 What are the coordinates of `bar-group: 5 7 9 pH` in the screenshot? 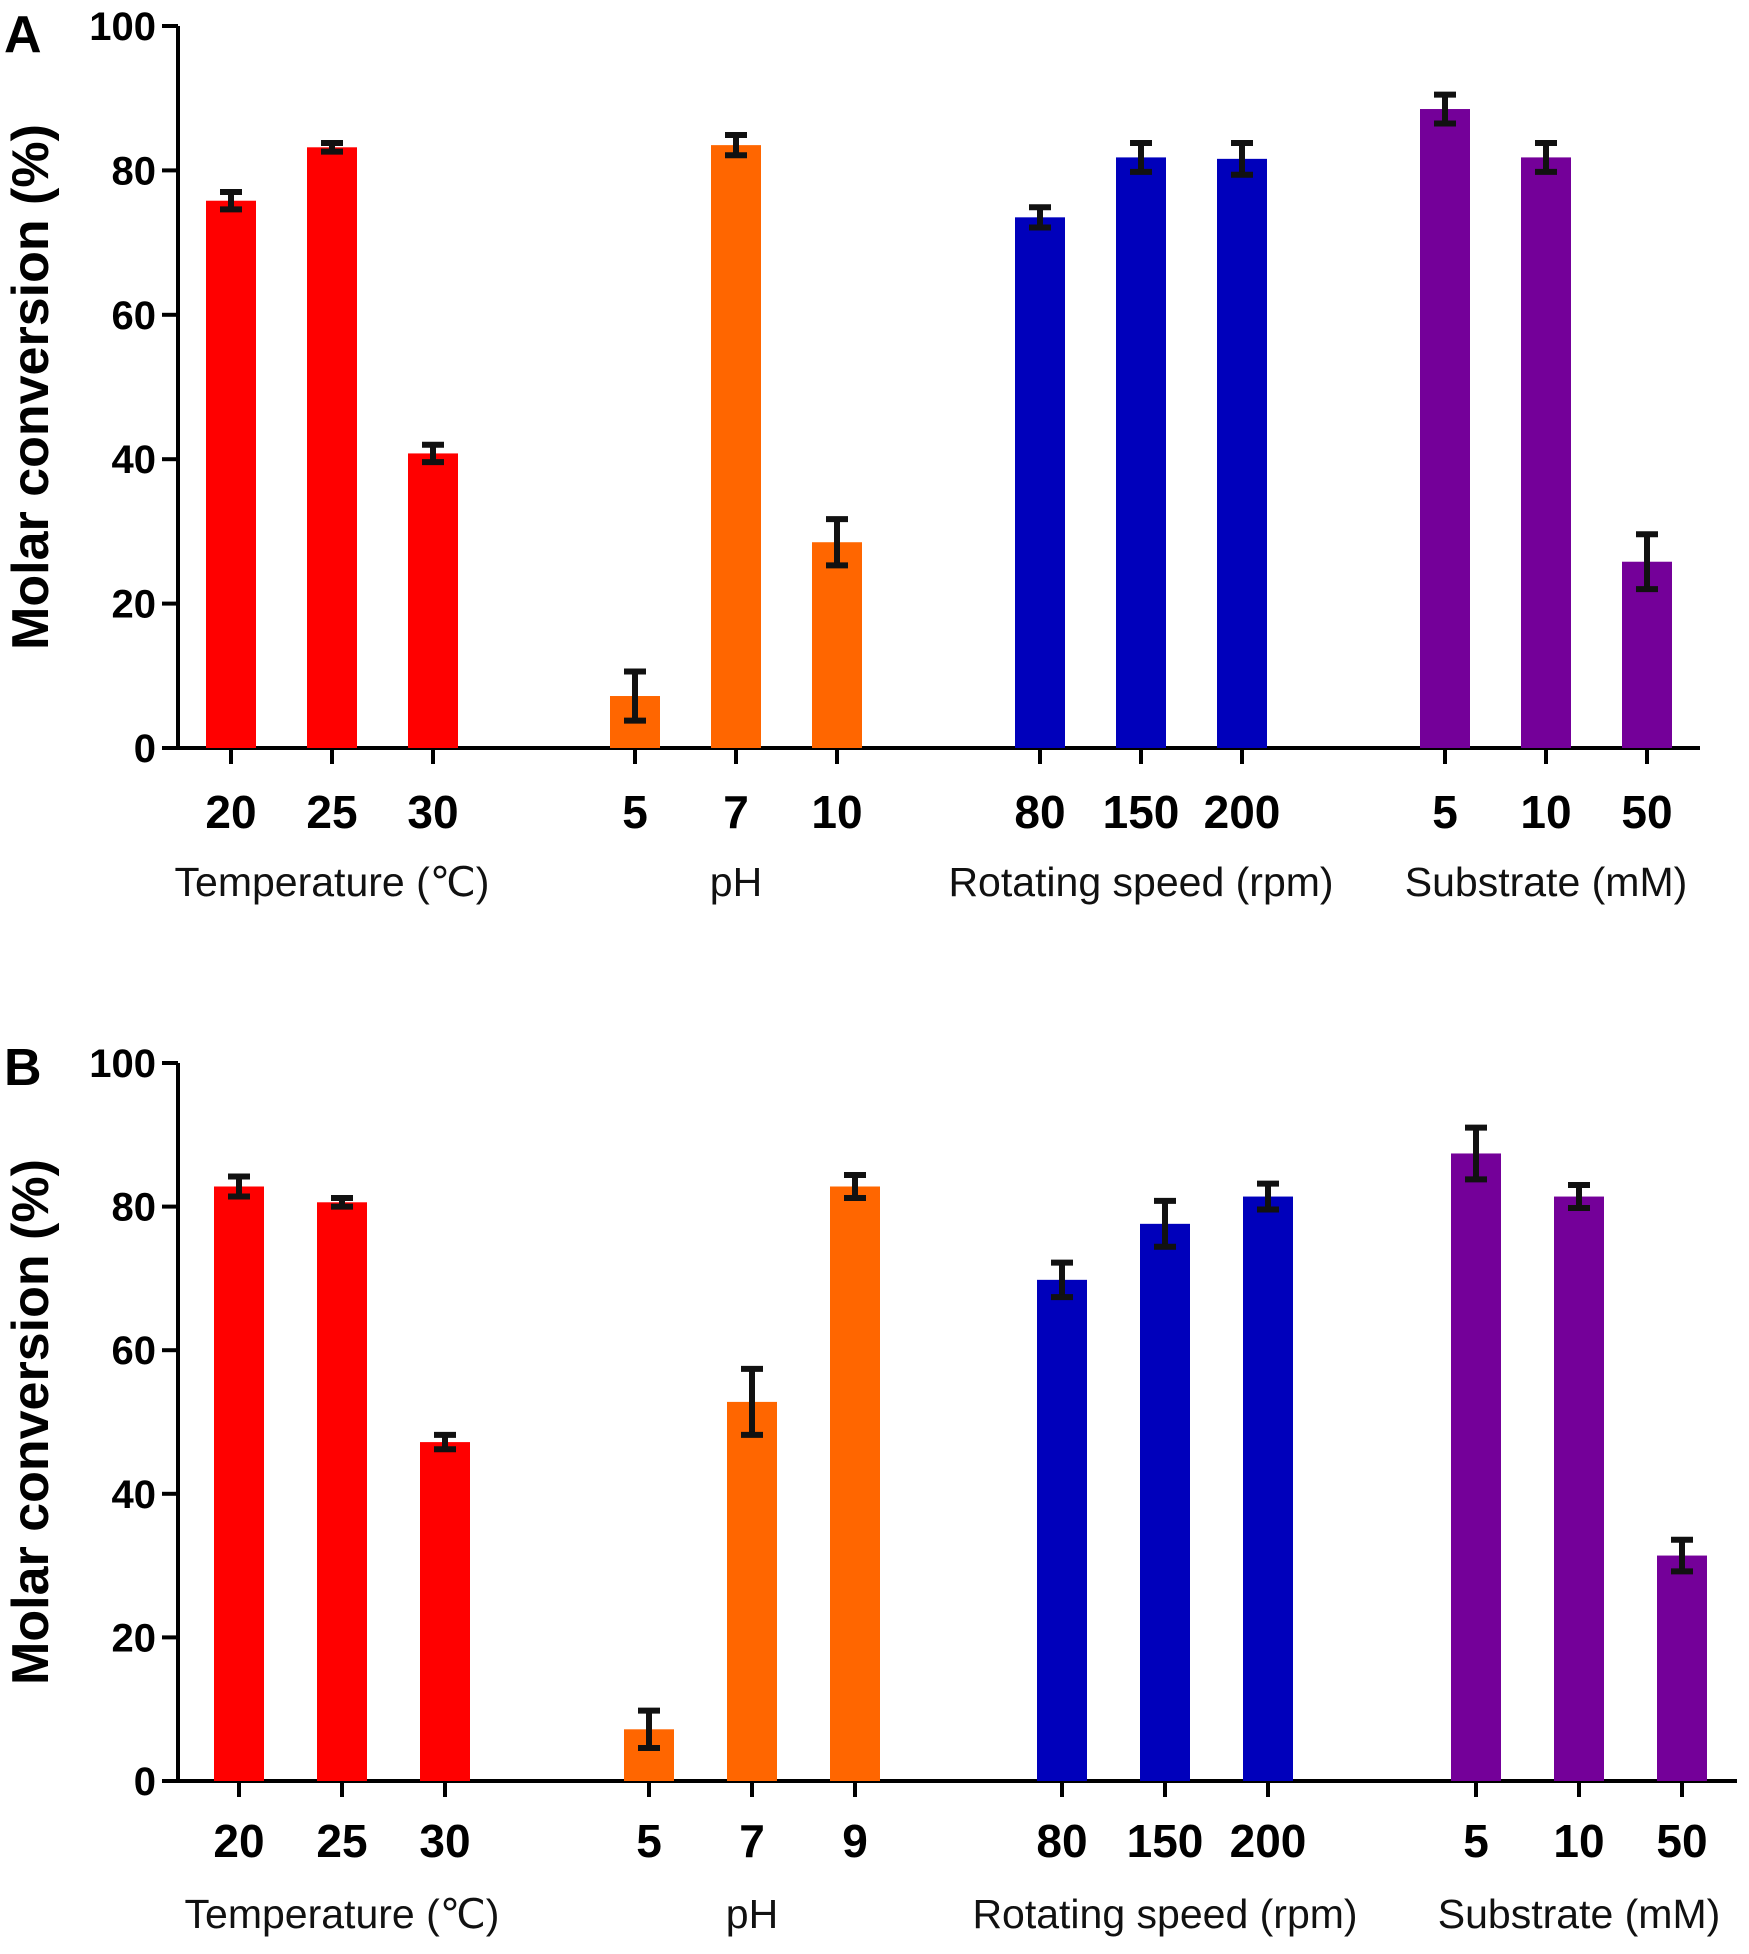 It's located at (752, 1554).